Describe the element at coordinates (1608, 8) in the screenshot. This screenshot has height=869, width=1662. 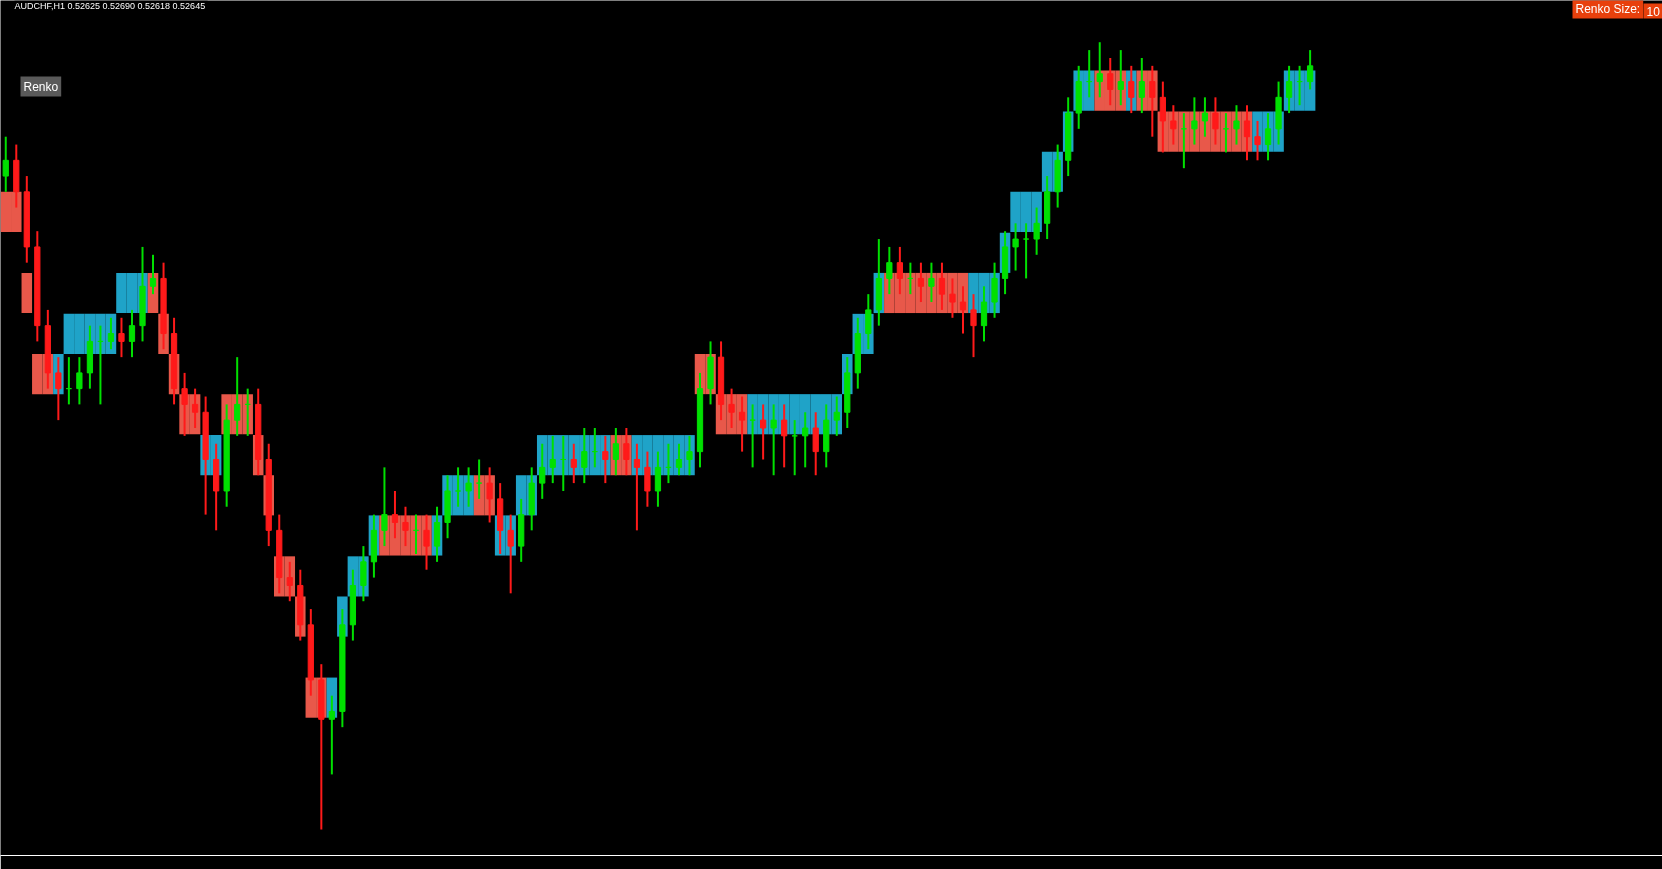
I see `text: Renko Size:` at that location.